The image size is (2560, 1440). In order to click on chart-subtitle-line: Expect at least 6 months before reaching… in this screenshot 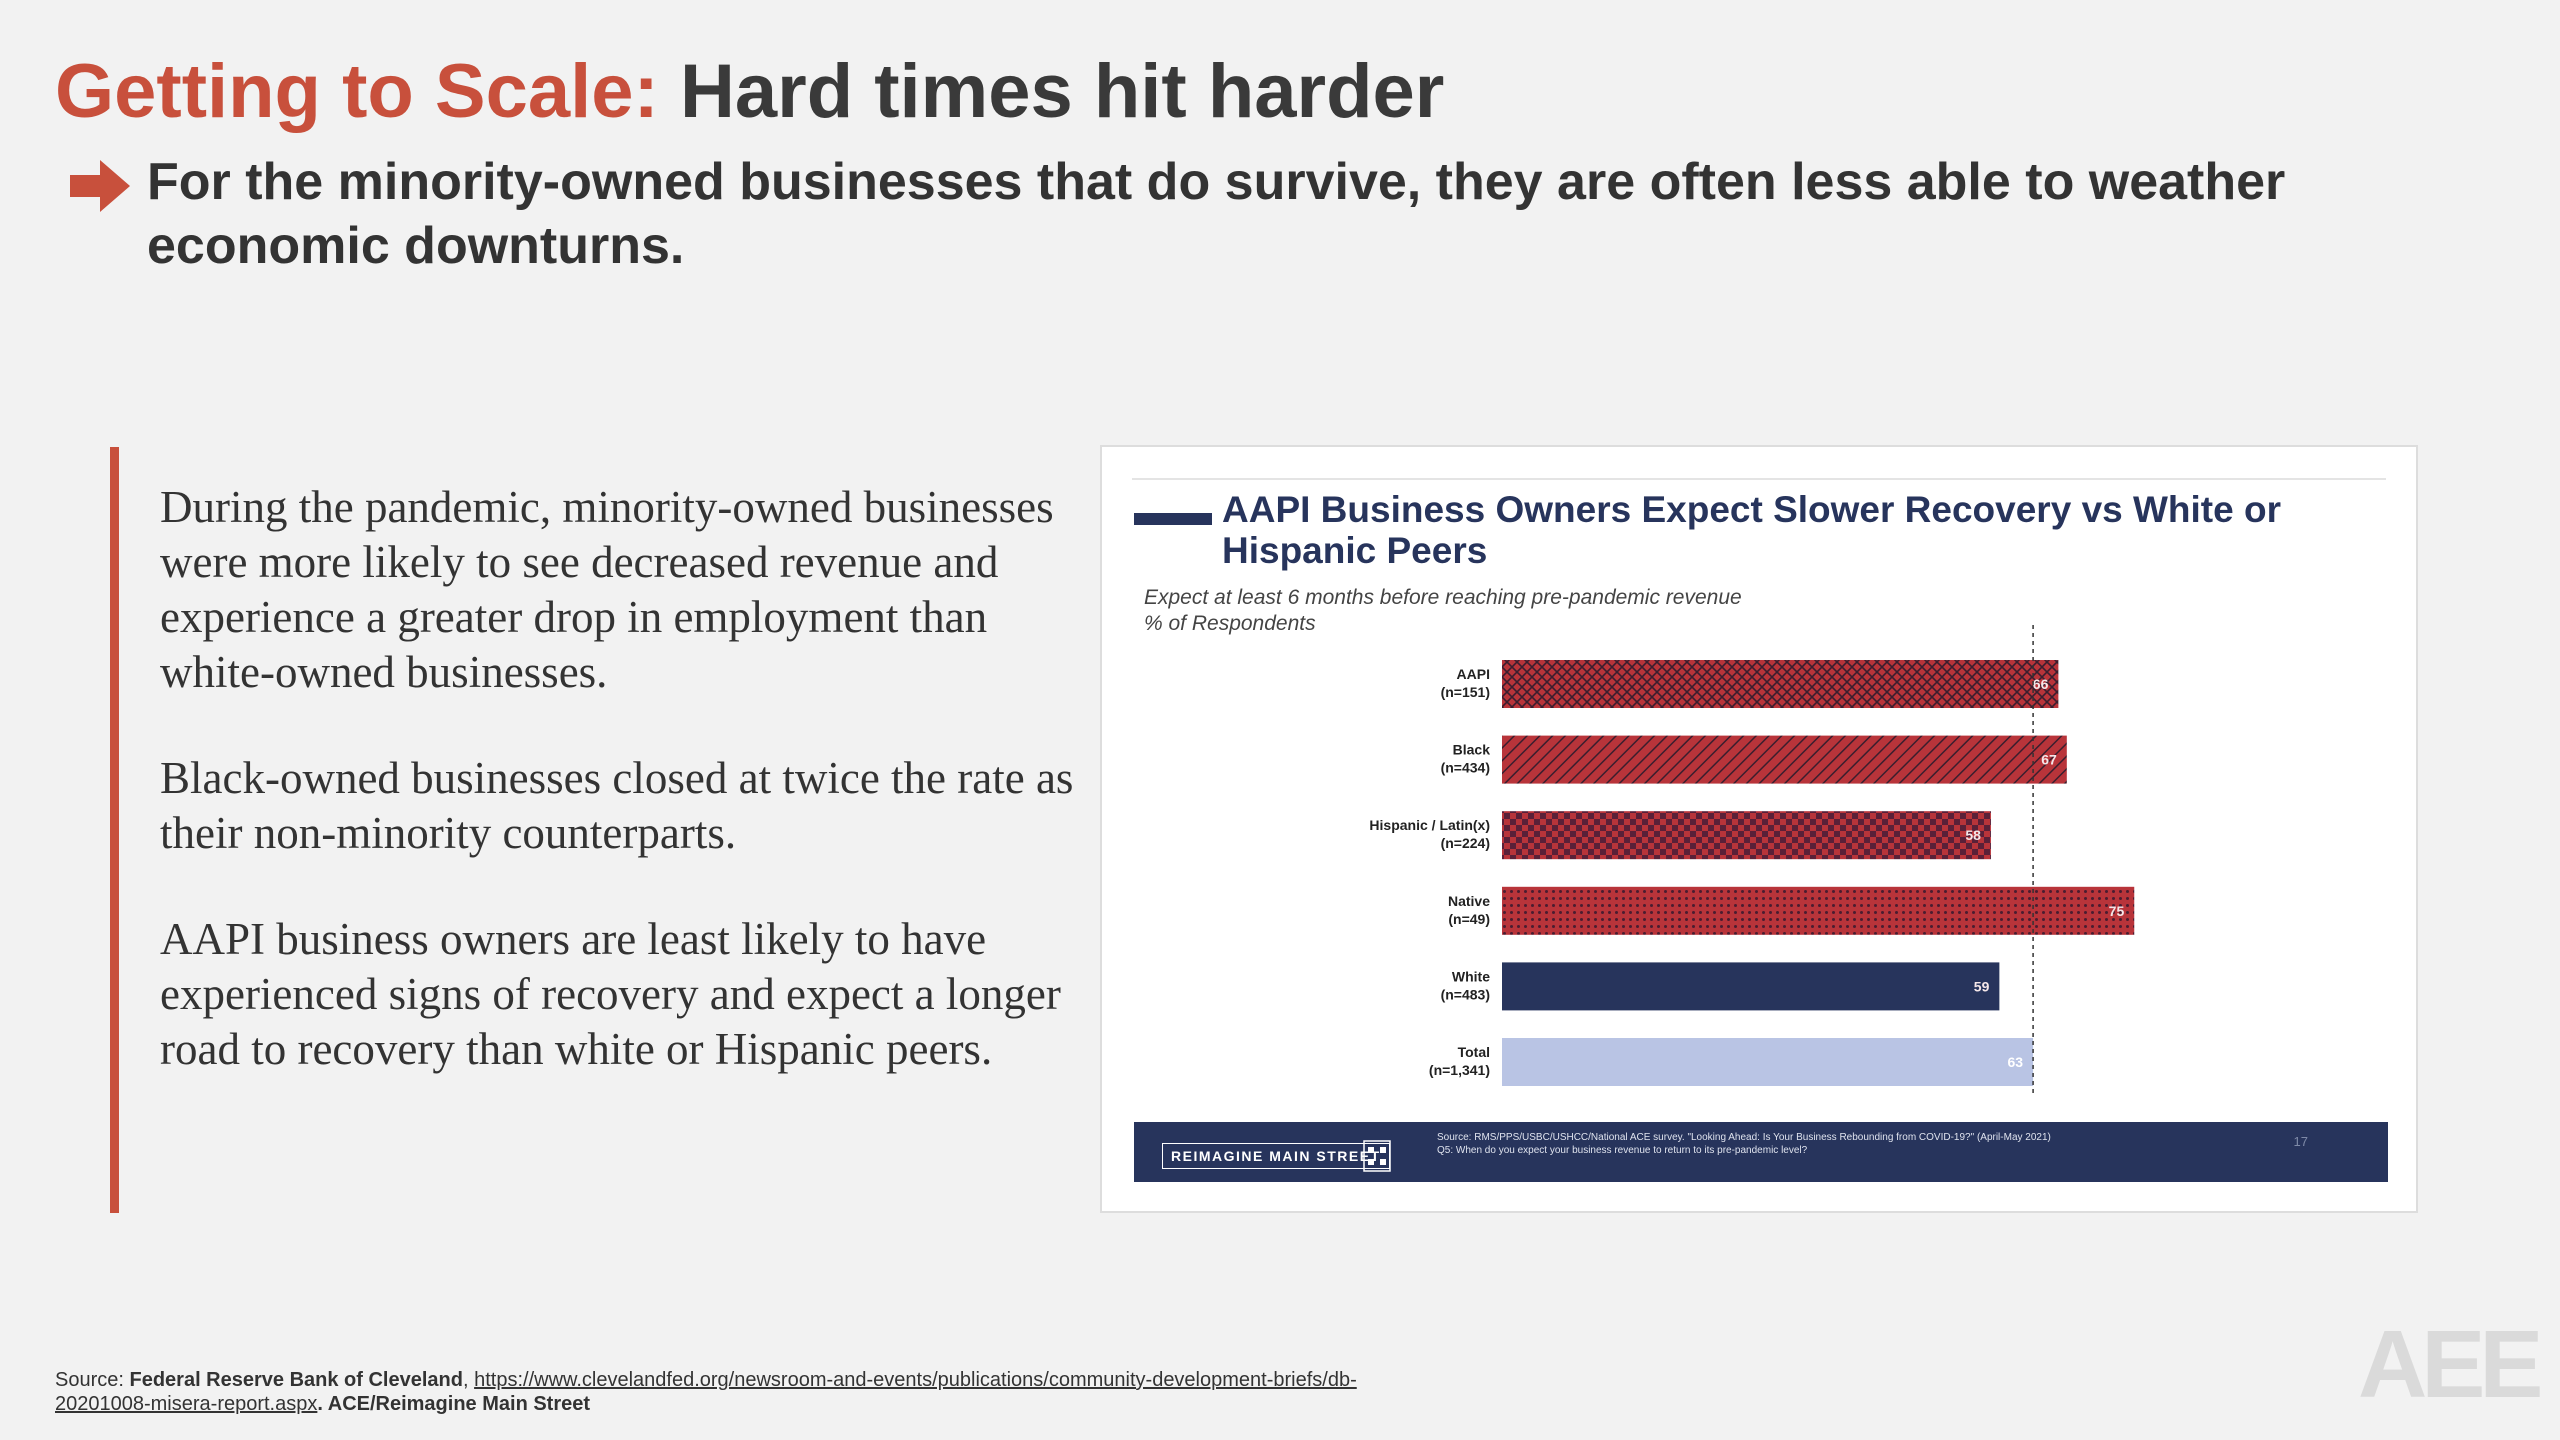, I will do `click(1443, 597)`.